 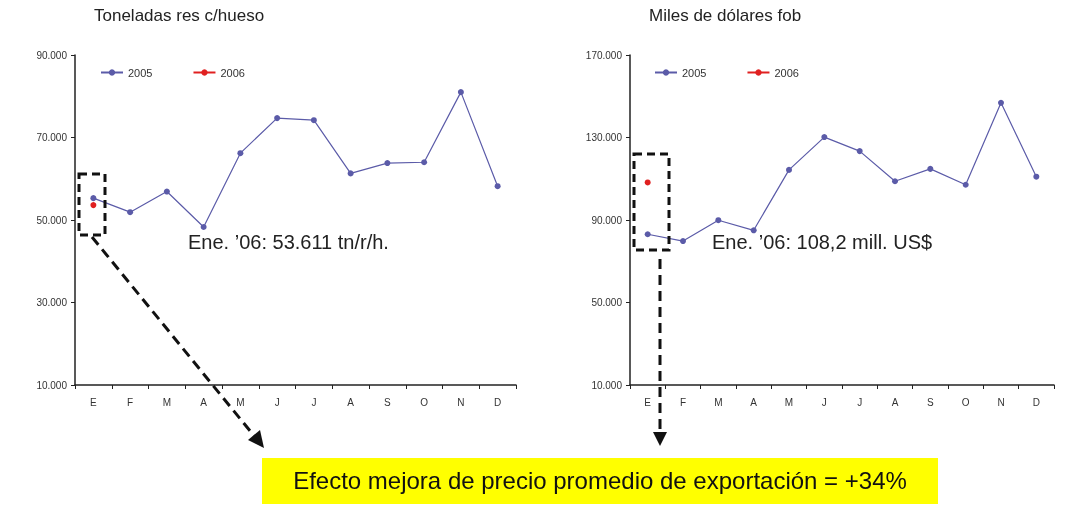 I want to click on y-tick-label: 30.000, so click(x=52, y=302).